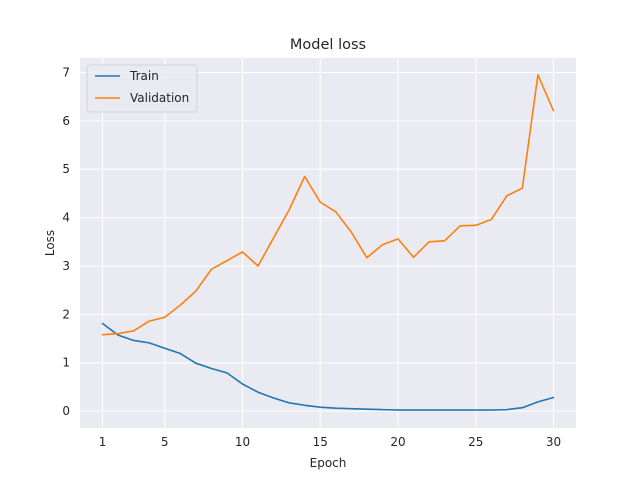 This screenshot has width=640, height=480. Describe the element at coordinates (103, 442) in the screenshot. I see `x-tick-label: 1` at that location.